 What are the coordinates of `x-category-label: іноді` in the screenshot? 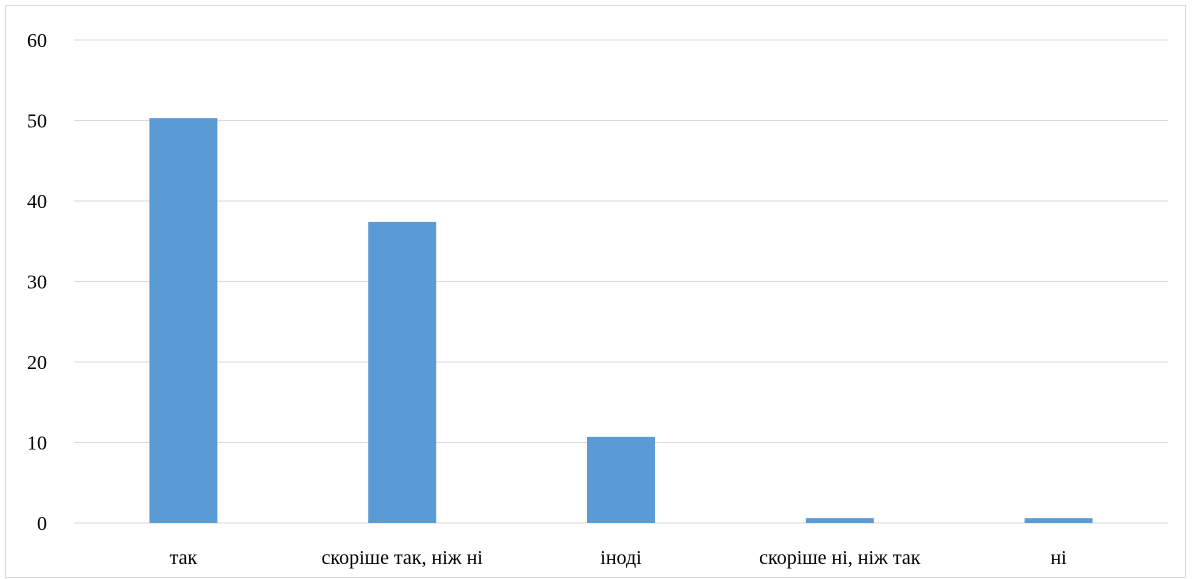 It's located at (621, 558).